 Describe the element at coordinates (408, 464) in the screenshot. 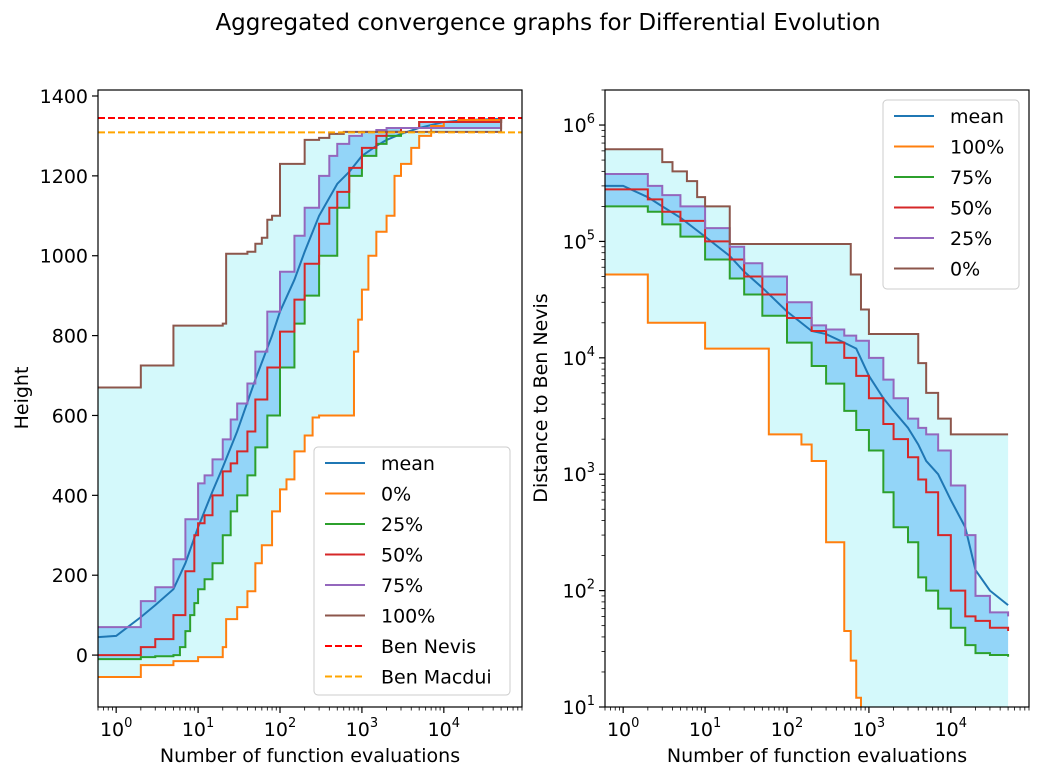

I see `left-legend-label-mean: mean` at that location.